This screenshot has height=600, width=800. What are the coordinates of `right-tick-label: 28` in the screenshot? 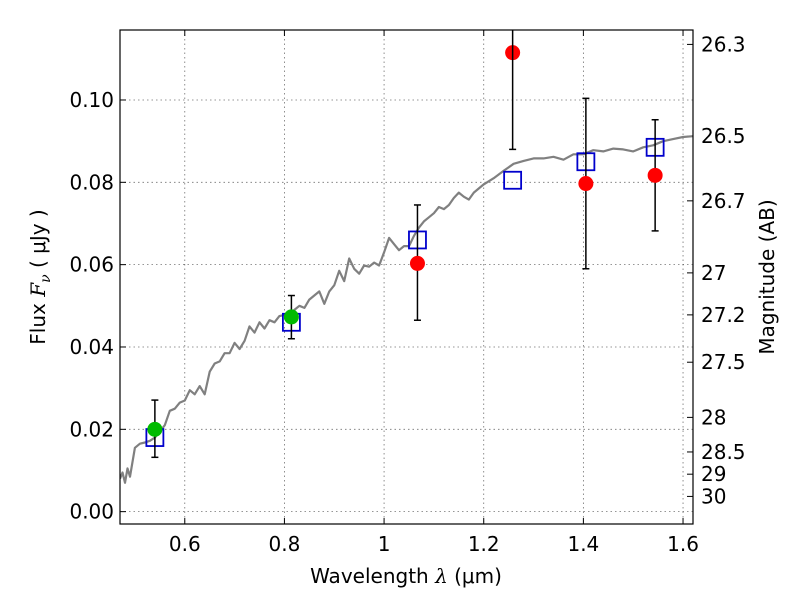 It's located at (713, 417).